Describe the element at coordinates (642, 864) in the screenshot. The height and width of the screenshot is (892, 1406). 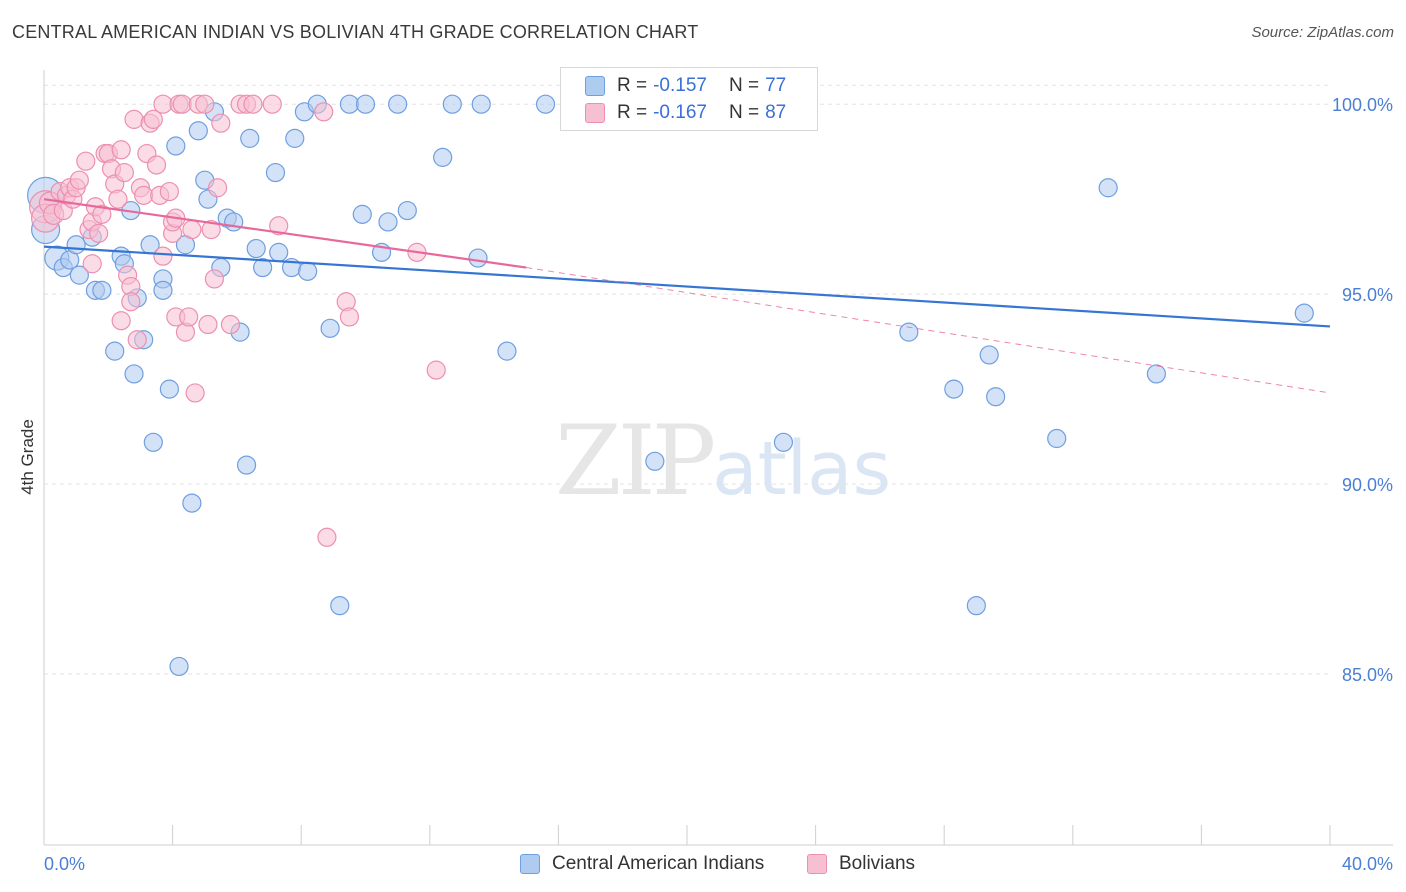
I see `bottom-legend-blue: Central American Indians` at that location.